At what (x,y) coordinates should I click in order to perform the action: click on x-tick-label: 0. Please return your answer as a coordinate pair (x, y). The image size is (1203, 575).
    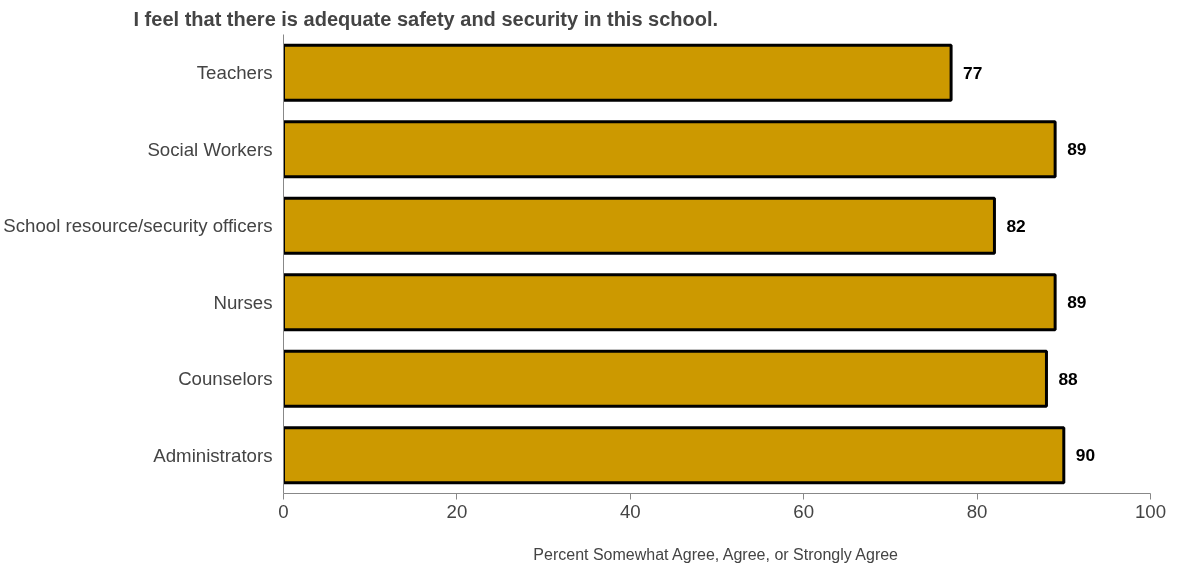
    Looking at the image, I should click on (283, 511).